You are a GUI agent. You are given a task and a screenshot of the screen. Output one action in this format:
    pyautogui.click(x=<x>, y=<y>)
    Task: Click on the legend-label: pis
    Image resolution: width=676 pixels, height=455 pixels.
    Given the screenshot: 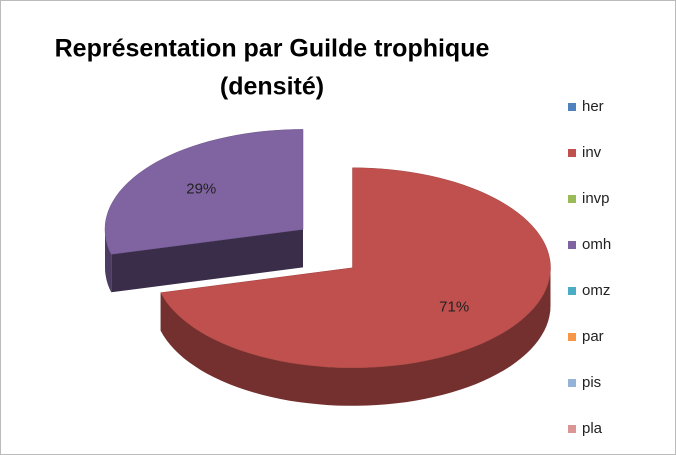 What is the action you would take?
    pyautogui.click(x=591, y=382)
    